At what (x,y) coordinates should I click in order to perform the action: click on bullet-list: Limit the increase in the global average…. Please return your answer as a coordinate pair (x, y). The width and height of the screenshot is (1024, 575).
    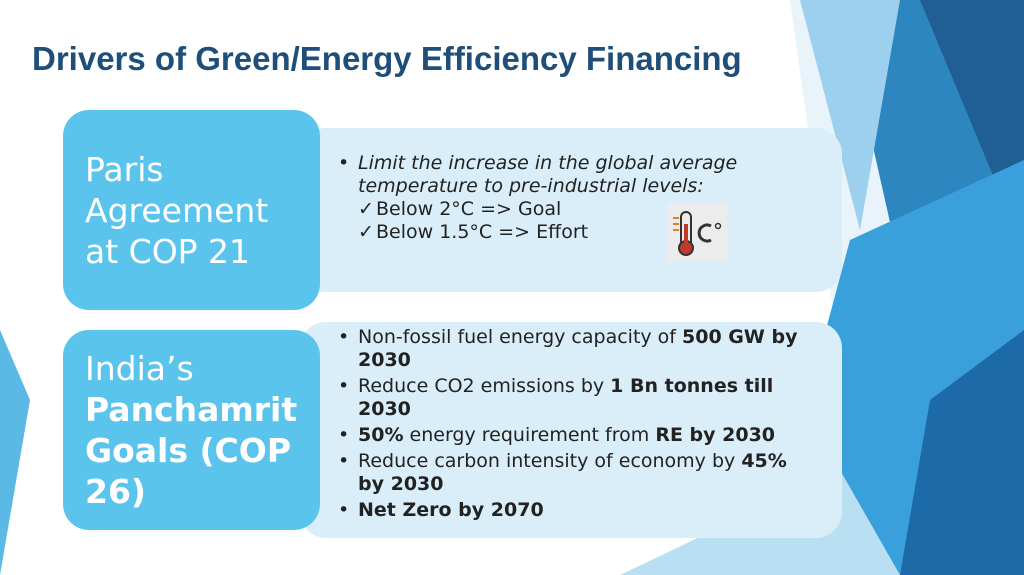
    Looking at the image, I should click on (575, 198).